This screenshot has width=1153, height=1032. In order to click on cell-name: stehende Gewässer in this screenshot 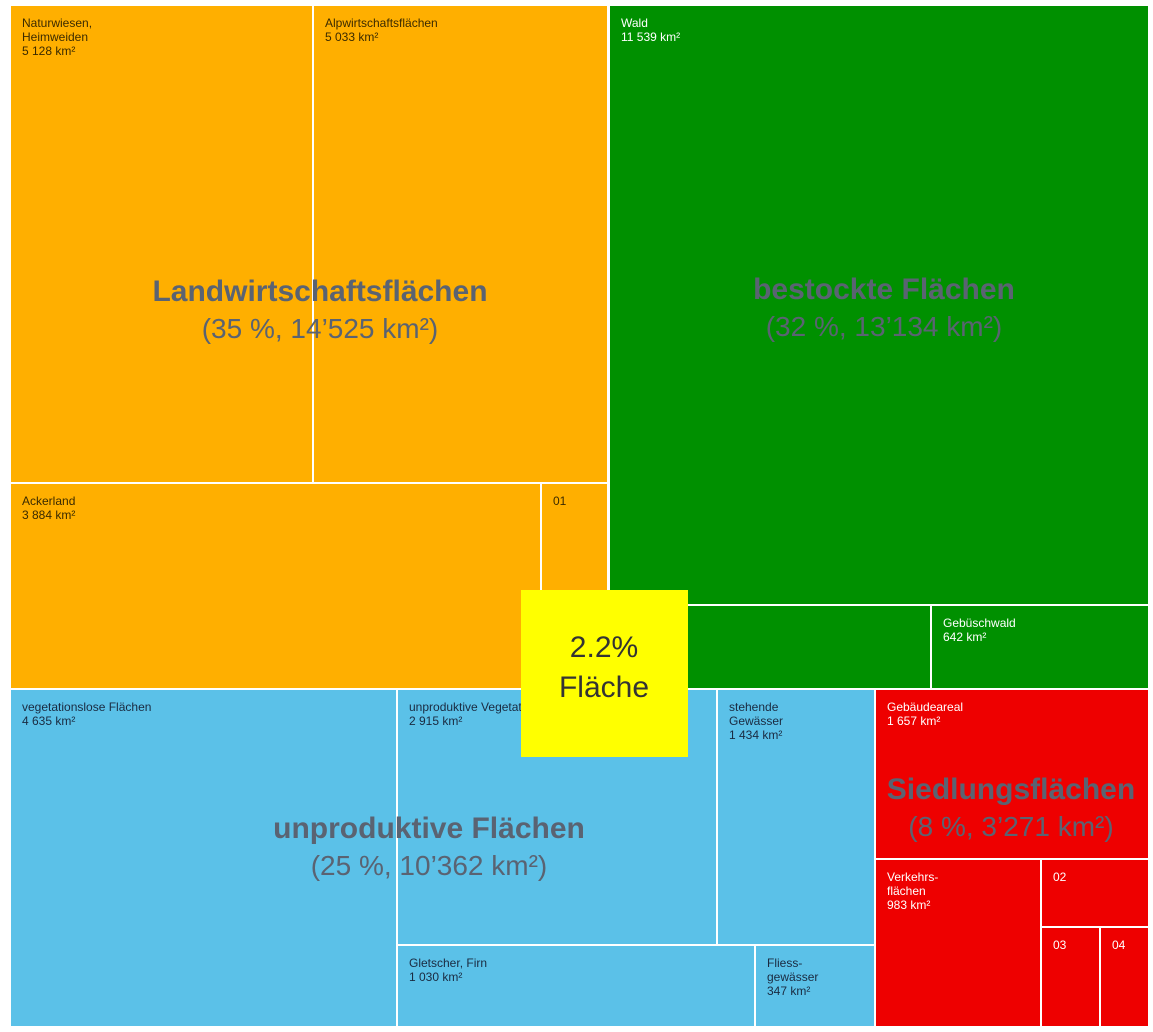, I will do `click(756, 714)`.